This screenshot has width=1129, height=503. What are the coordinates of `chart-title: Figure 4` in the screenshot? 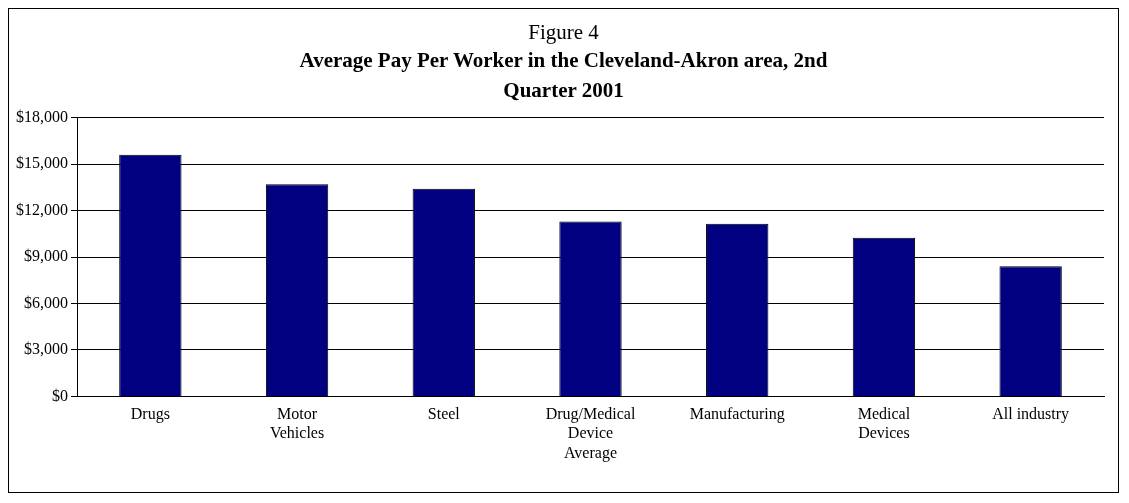 It's located at (563, 32).